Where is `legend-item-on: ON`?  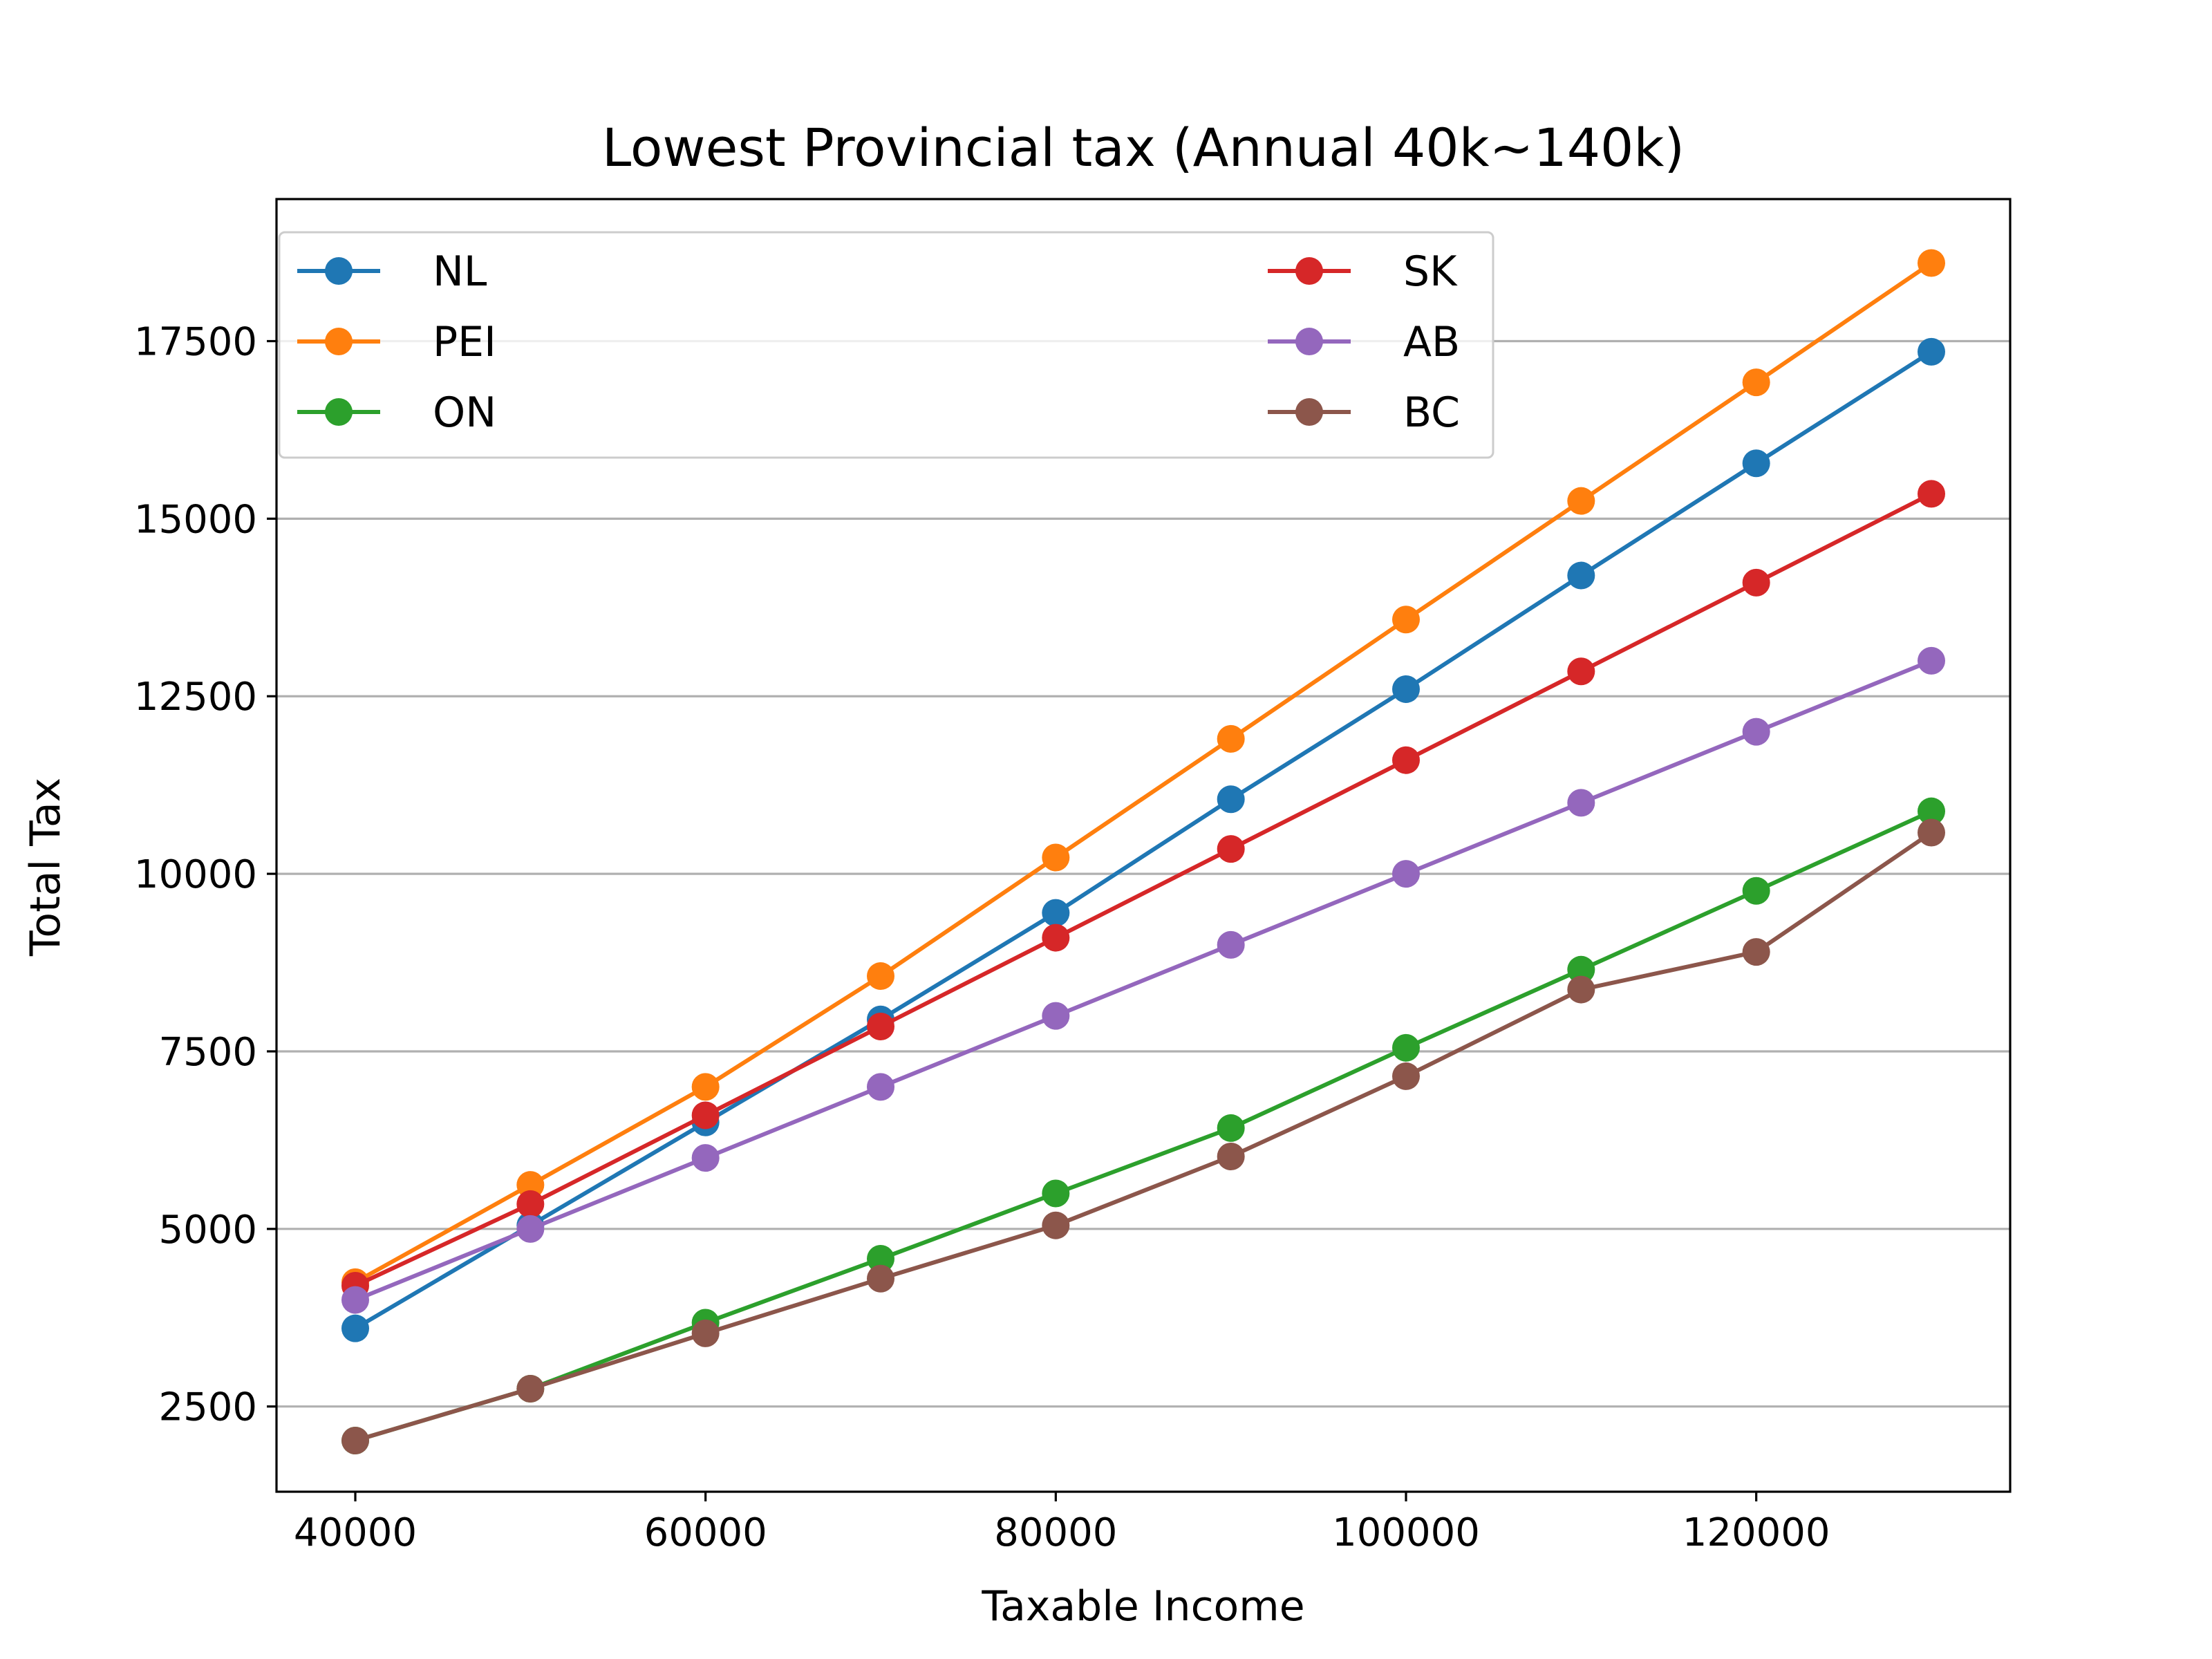 legend-item-on: ON is located at coordinates (397, 412).